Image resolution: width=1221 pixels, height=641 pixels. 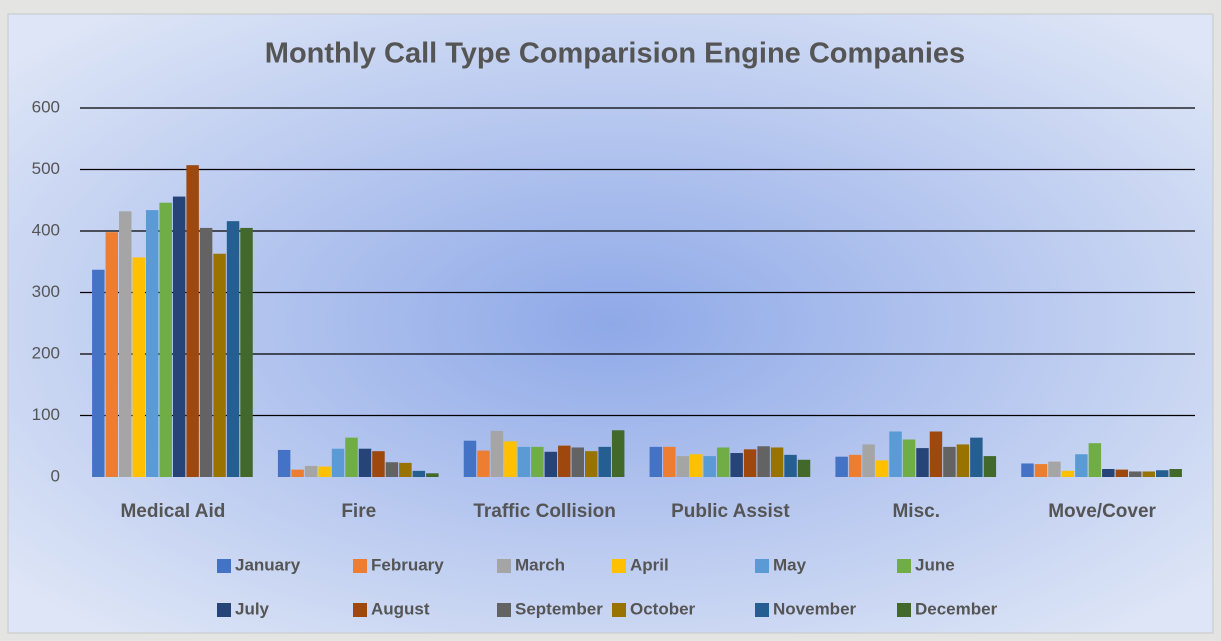 What do you see at coordinates (46, 291) in the screenshot?
I see `y-tick-label: 300` at bounding box center [46, 291].